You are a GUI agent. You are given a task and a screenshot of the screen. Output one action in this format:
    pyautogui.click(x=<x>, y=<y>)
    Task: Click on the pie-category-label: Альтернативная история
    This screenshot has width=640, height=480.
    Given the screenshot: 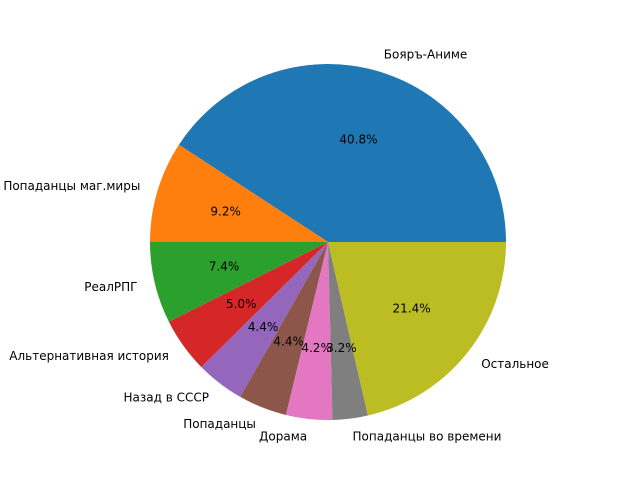 What is the action you would take?
    pyautogui.click(x=89, y=356)
    